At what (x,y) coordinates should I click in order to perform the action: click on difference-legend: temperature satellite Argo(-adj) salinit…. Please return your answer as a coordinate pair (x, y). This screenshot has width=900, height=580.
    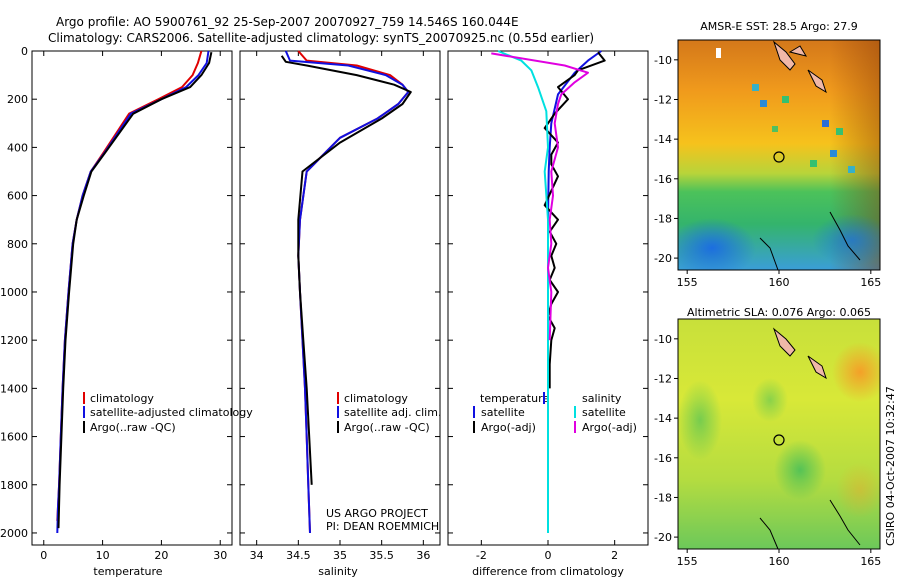
    Looking at the image, I should click on (555, 413).